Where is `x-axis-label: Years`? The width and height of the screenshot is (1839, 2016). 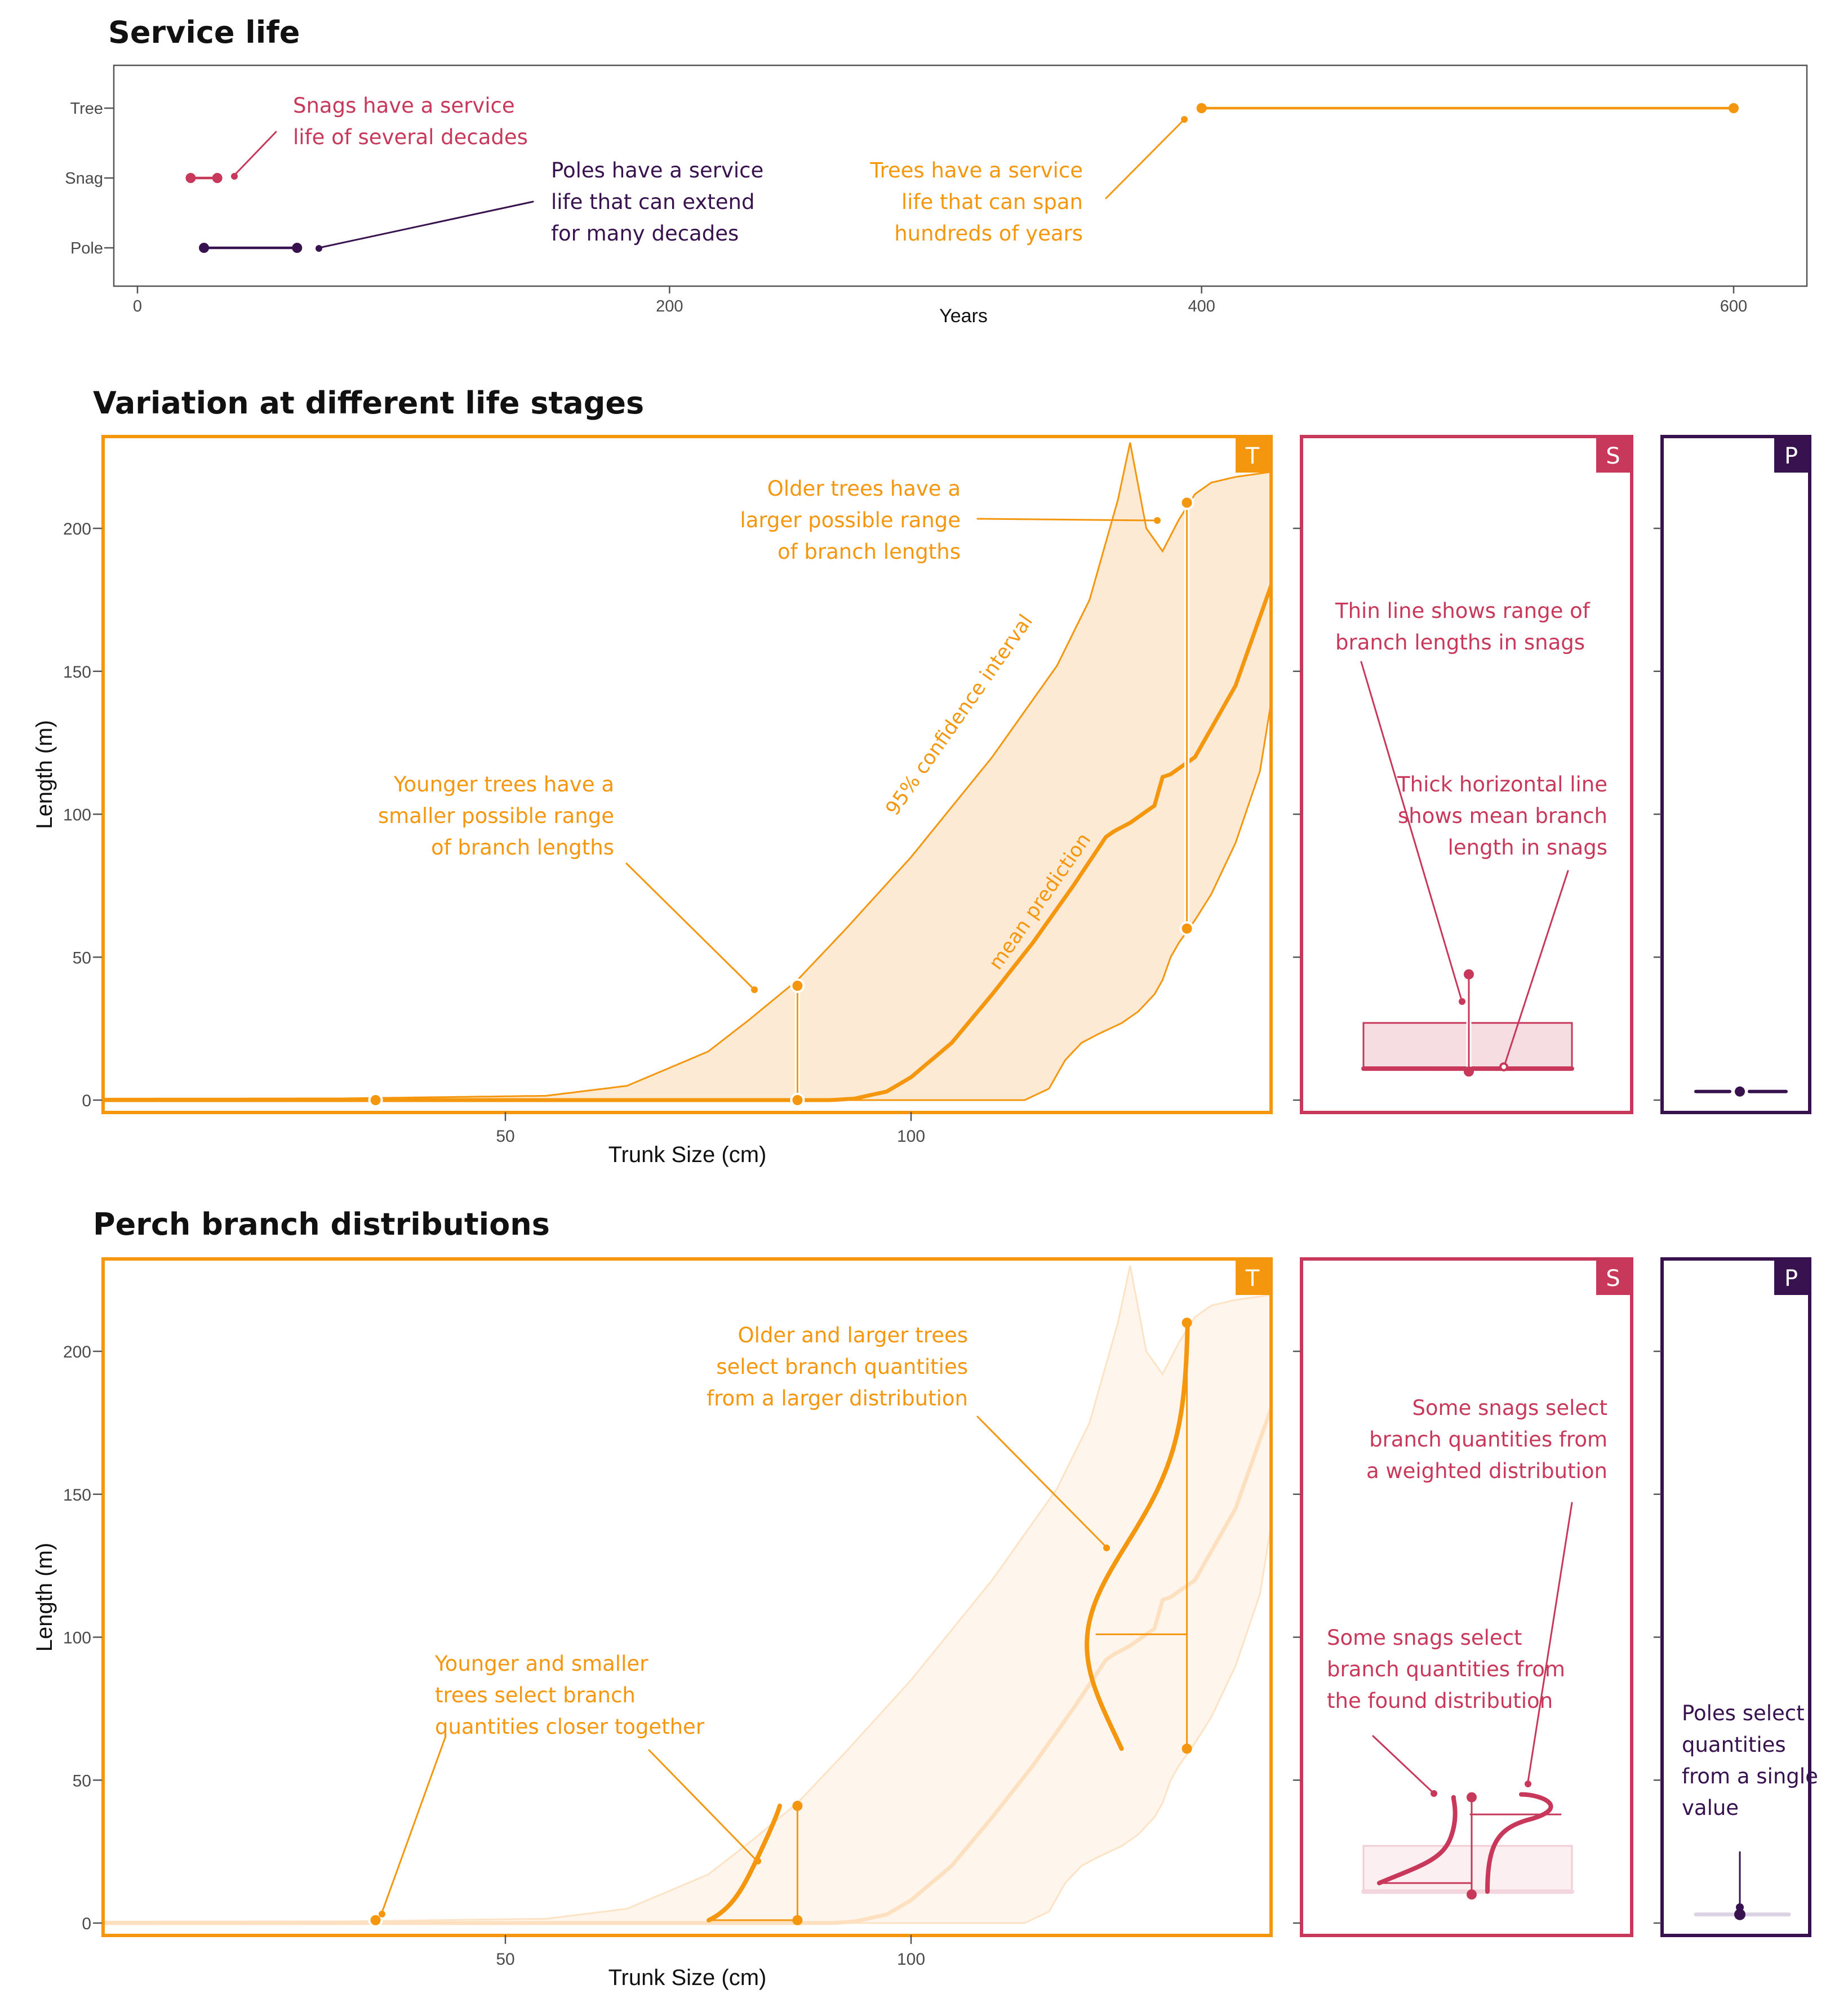
x-axis-label: Years is located at coordinates (964, 316).